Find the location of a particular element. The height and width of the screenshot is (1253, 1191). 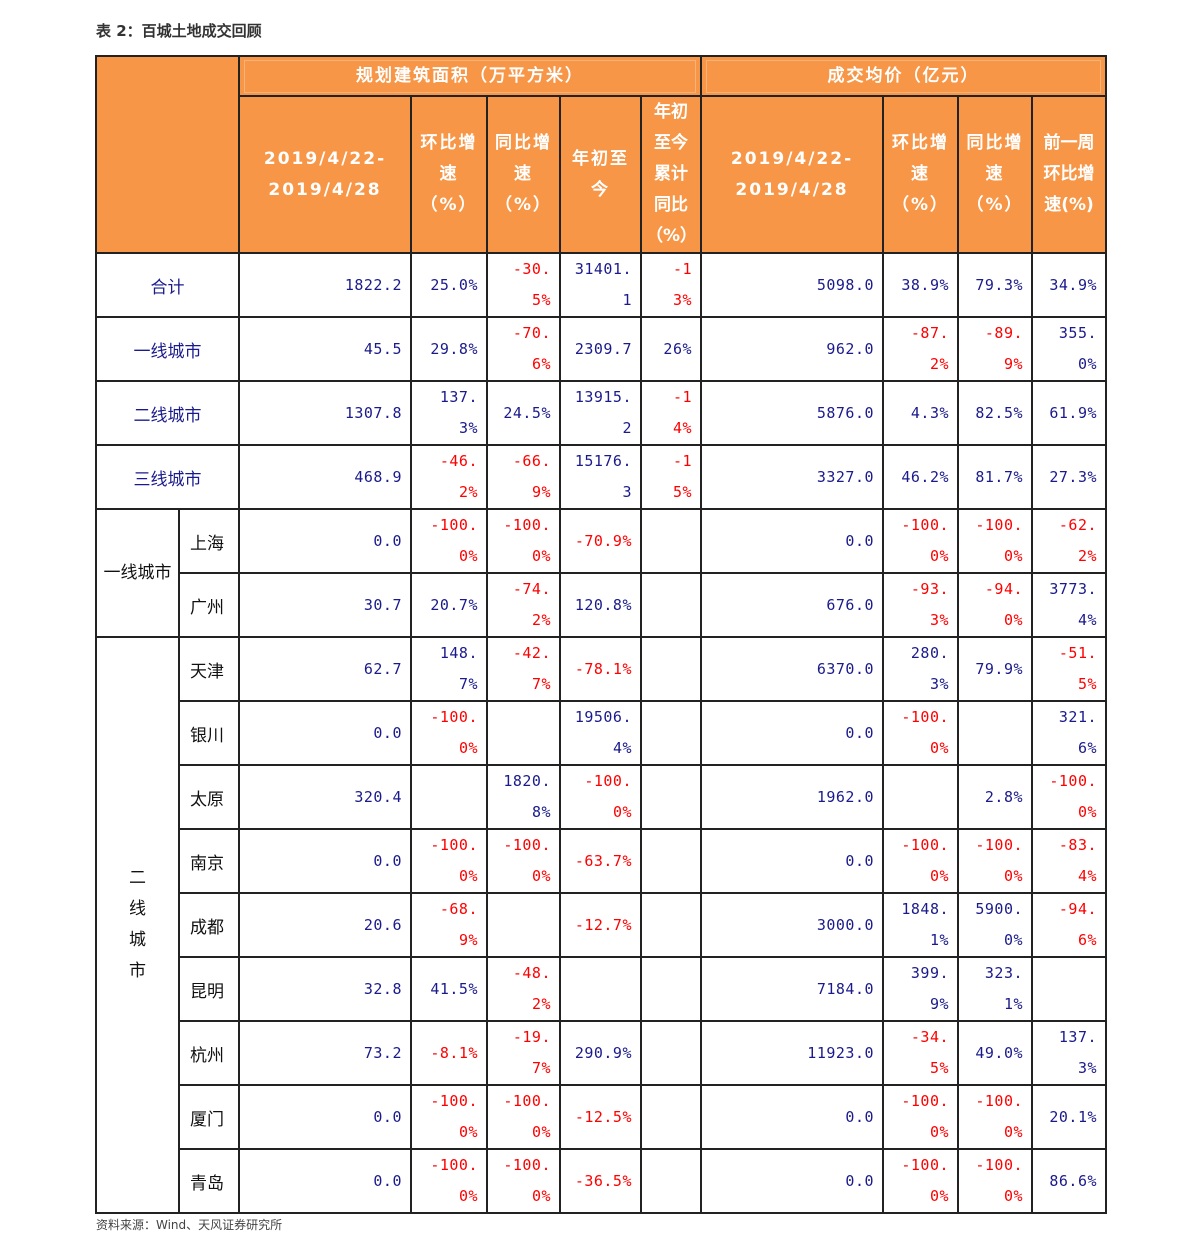

value-cell: 1822.2 is located at coordinates (325, 285).